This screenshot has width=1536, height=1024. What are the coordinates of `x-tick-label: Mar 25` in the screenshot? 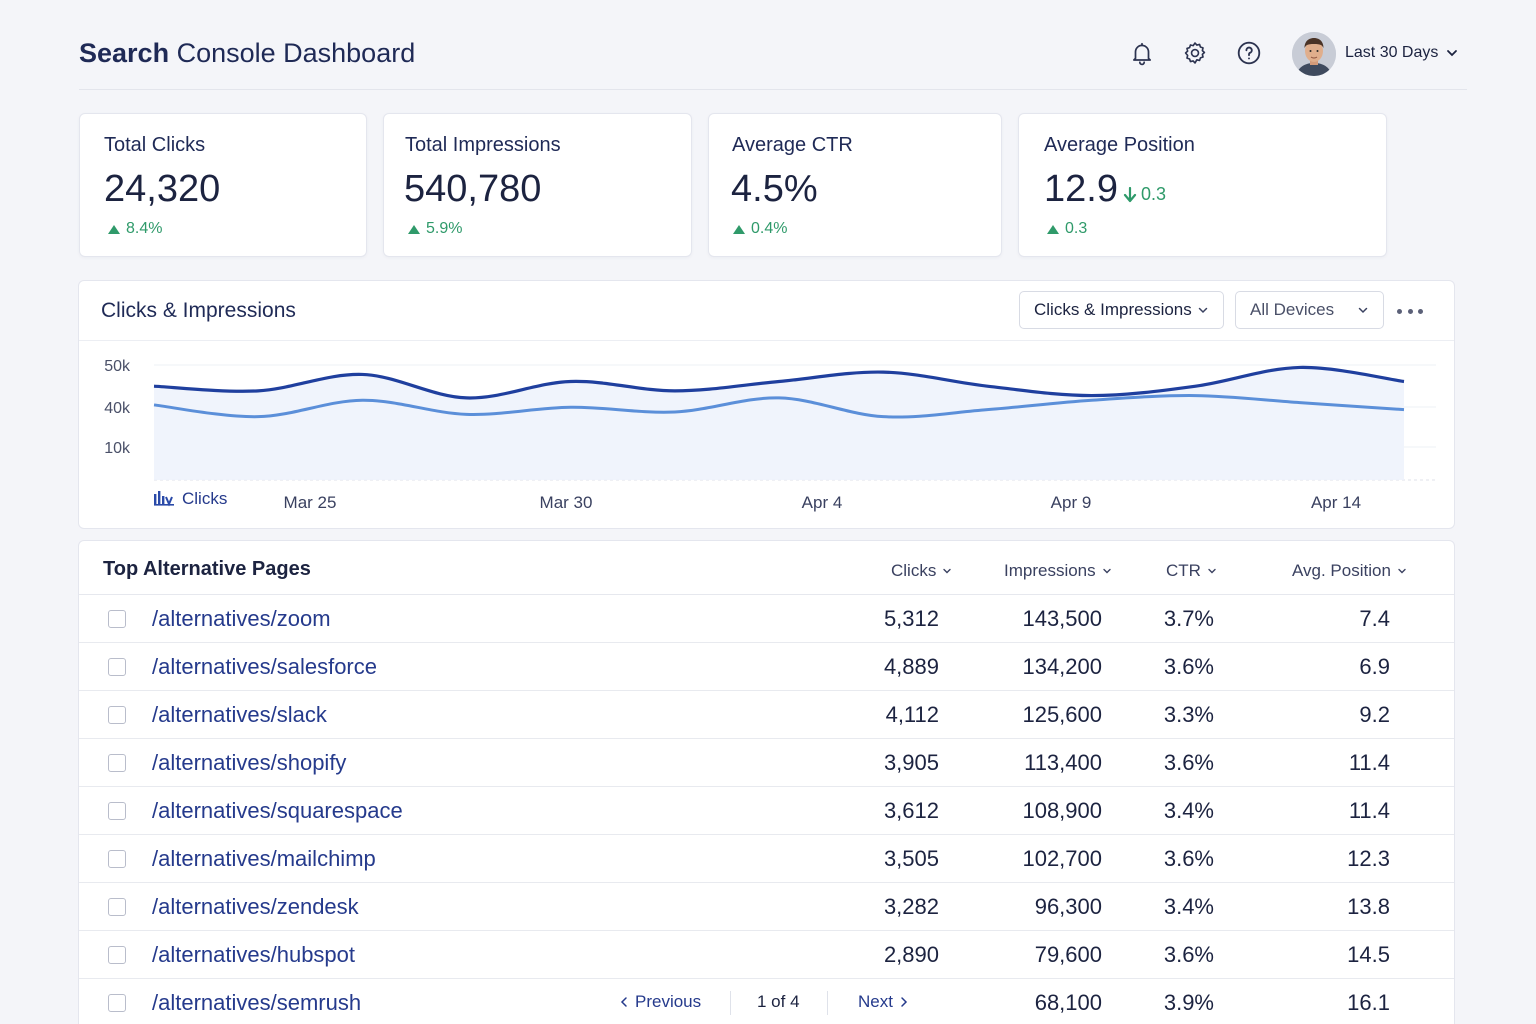 It's located at (310, 502).